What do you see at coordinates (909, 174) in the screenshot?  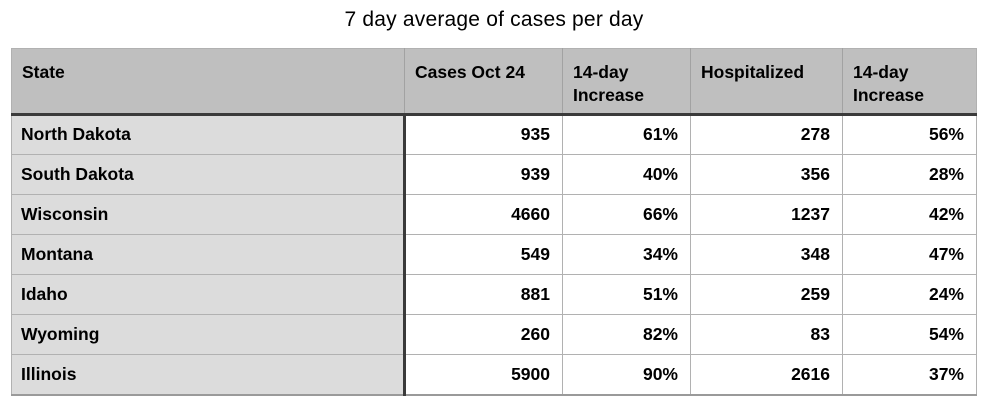 I see `hospitalized-increase-cell: 28%` at bounding box center [909, 174].